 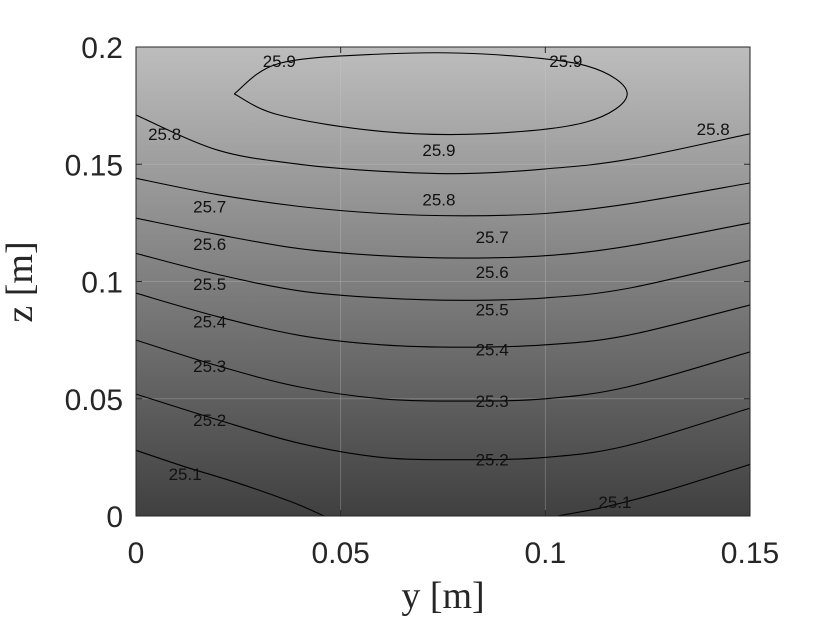 I want to click on contour-line-25.2, so click(x=443, y=427).